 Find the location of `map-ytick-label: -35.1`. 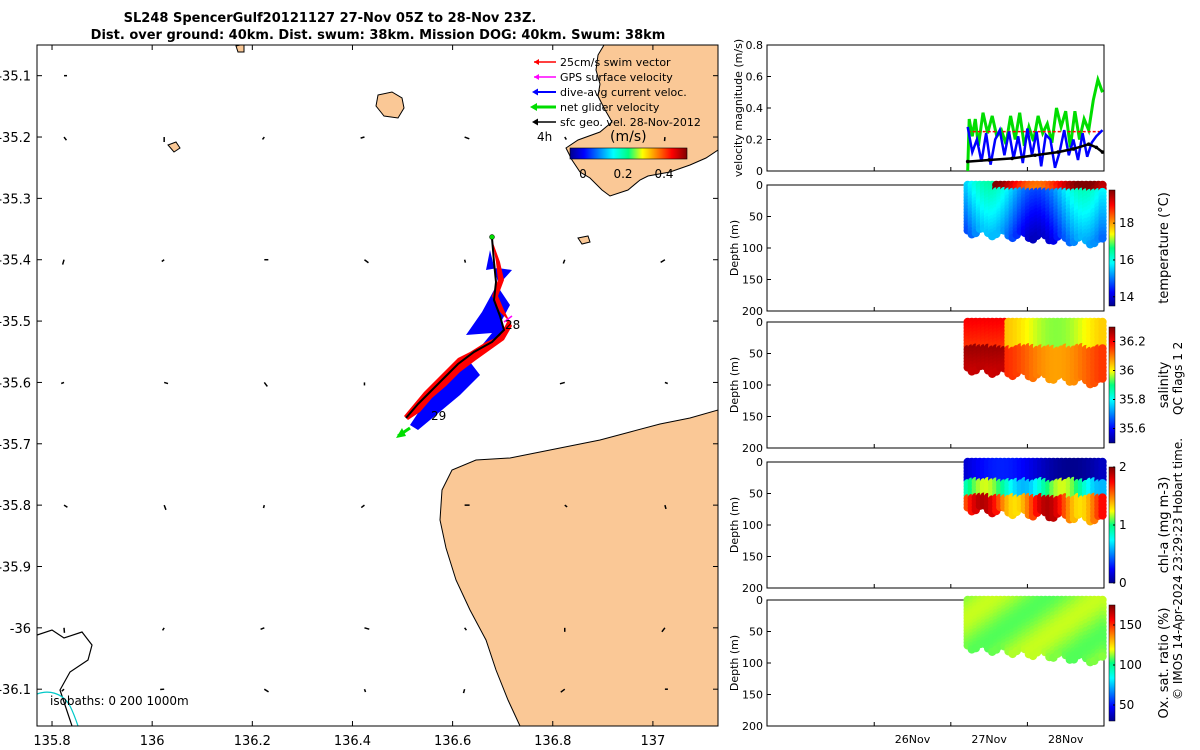

map-ytick-label: -35.1 is located at coordinates (15, 77).